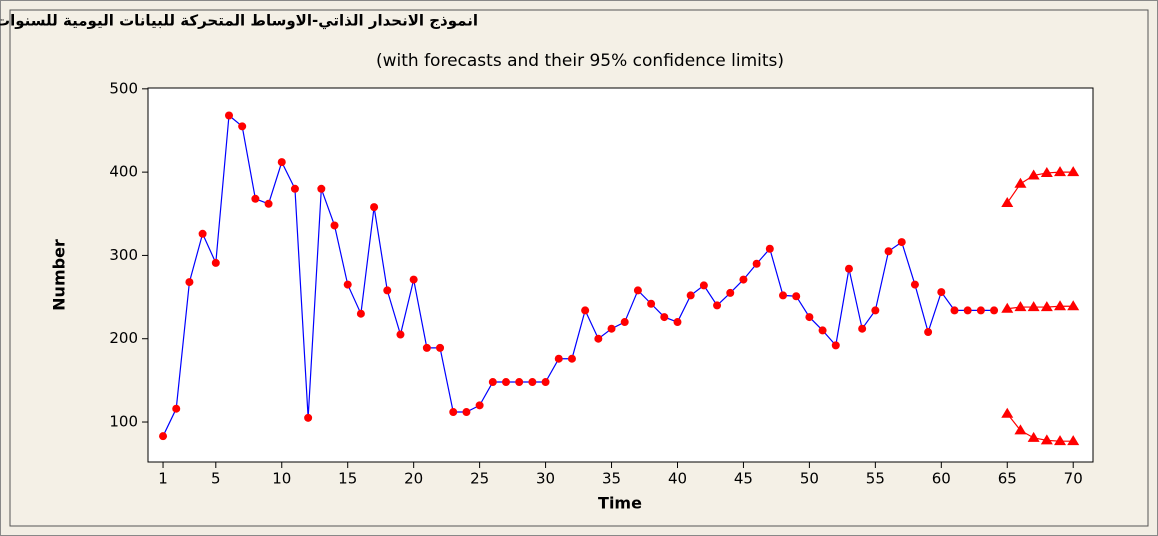  Describe the element at coordinates (620, 503) in the screenshot. I see `x-axis-label: Time` at that location.